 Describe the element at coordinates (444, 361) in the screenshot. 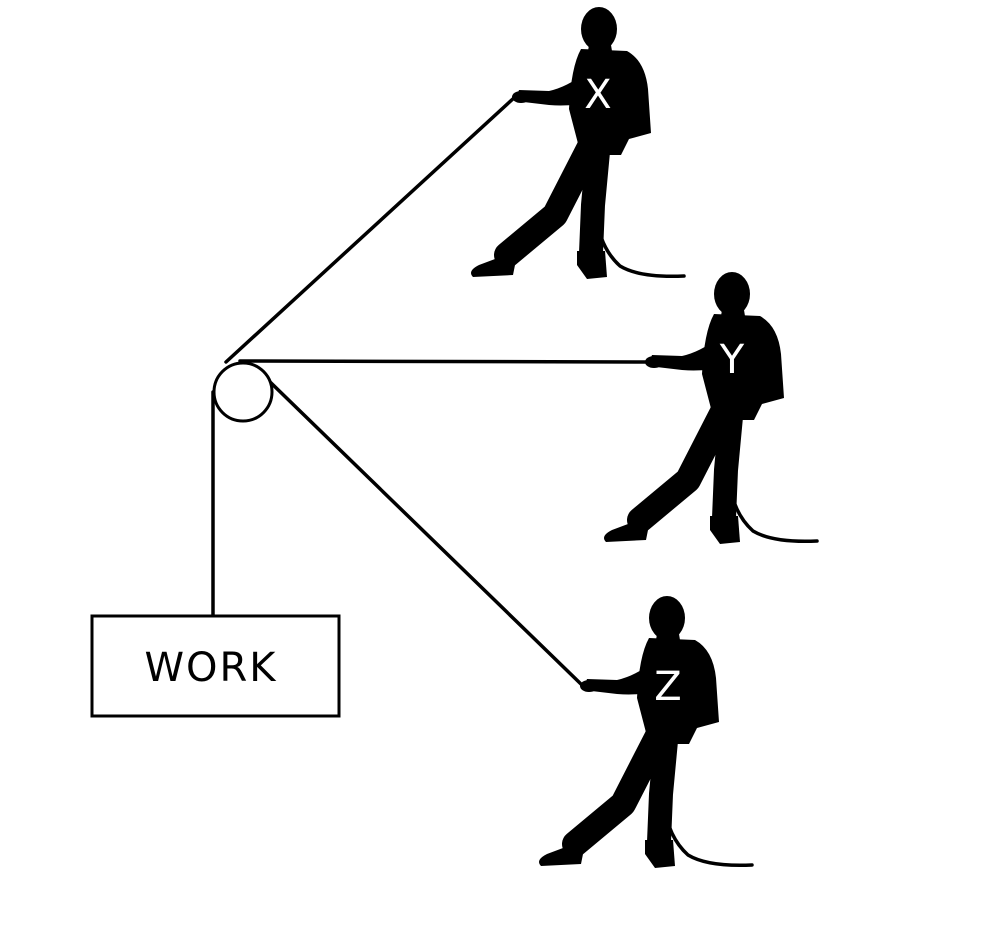

I see `rope-to-y` at that location.